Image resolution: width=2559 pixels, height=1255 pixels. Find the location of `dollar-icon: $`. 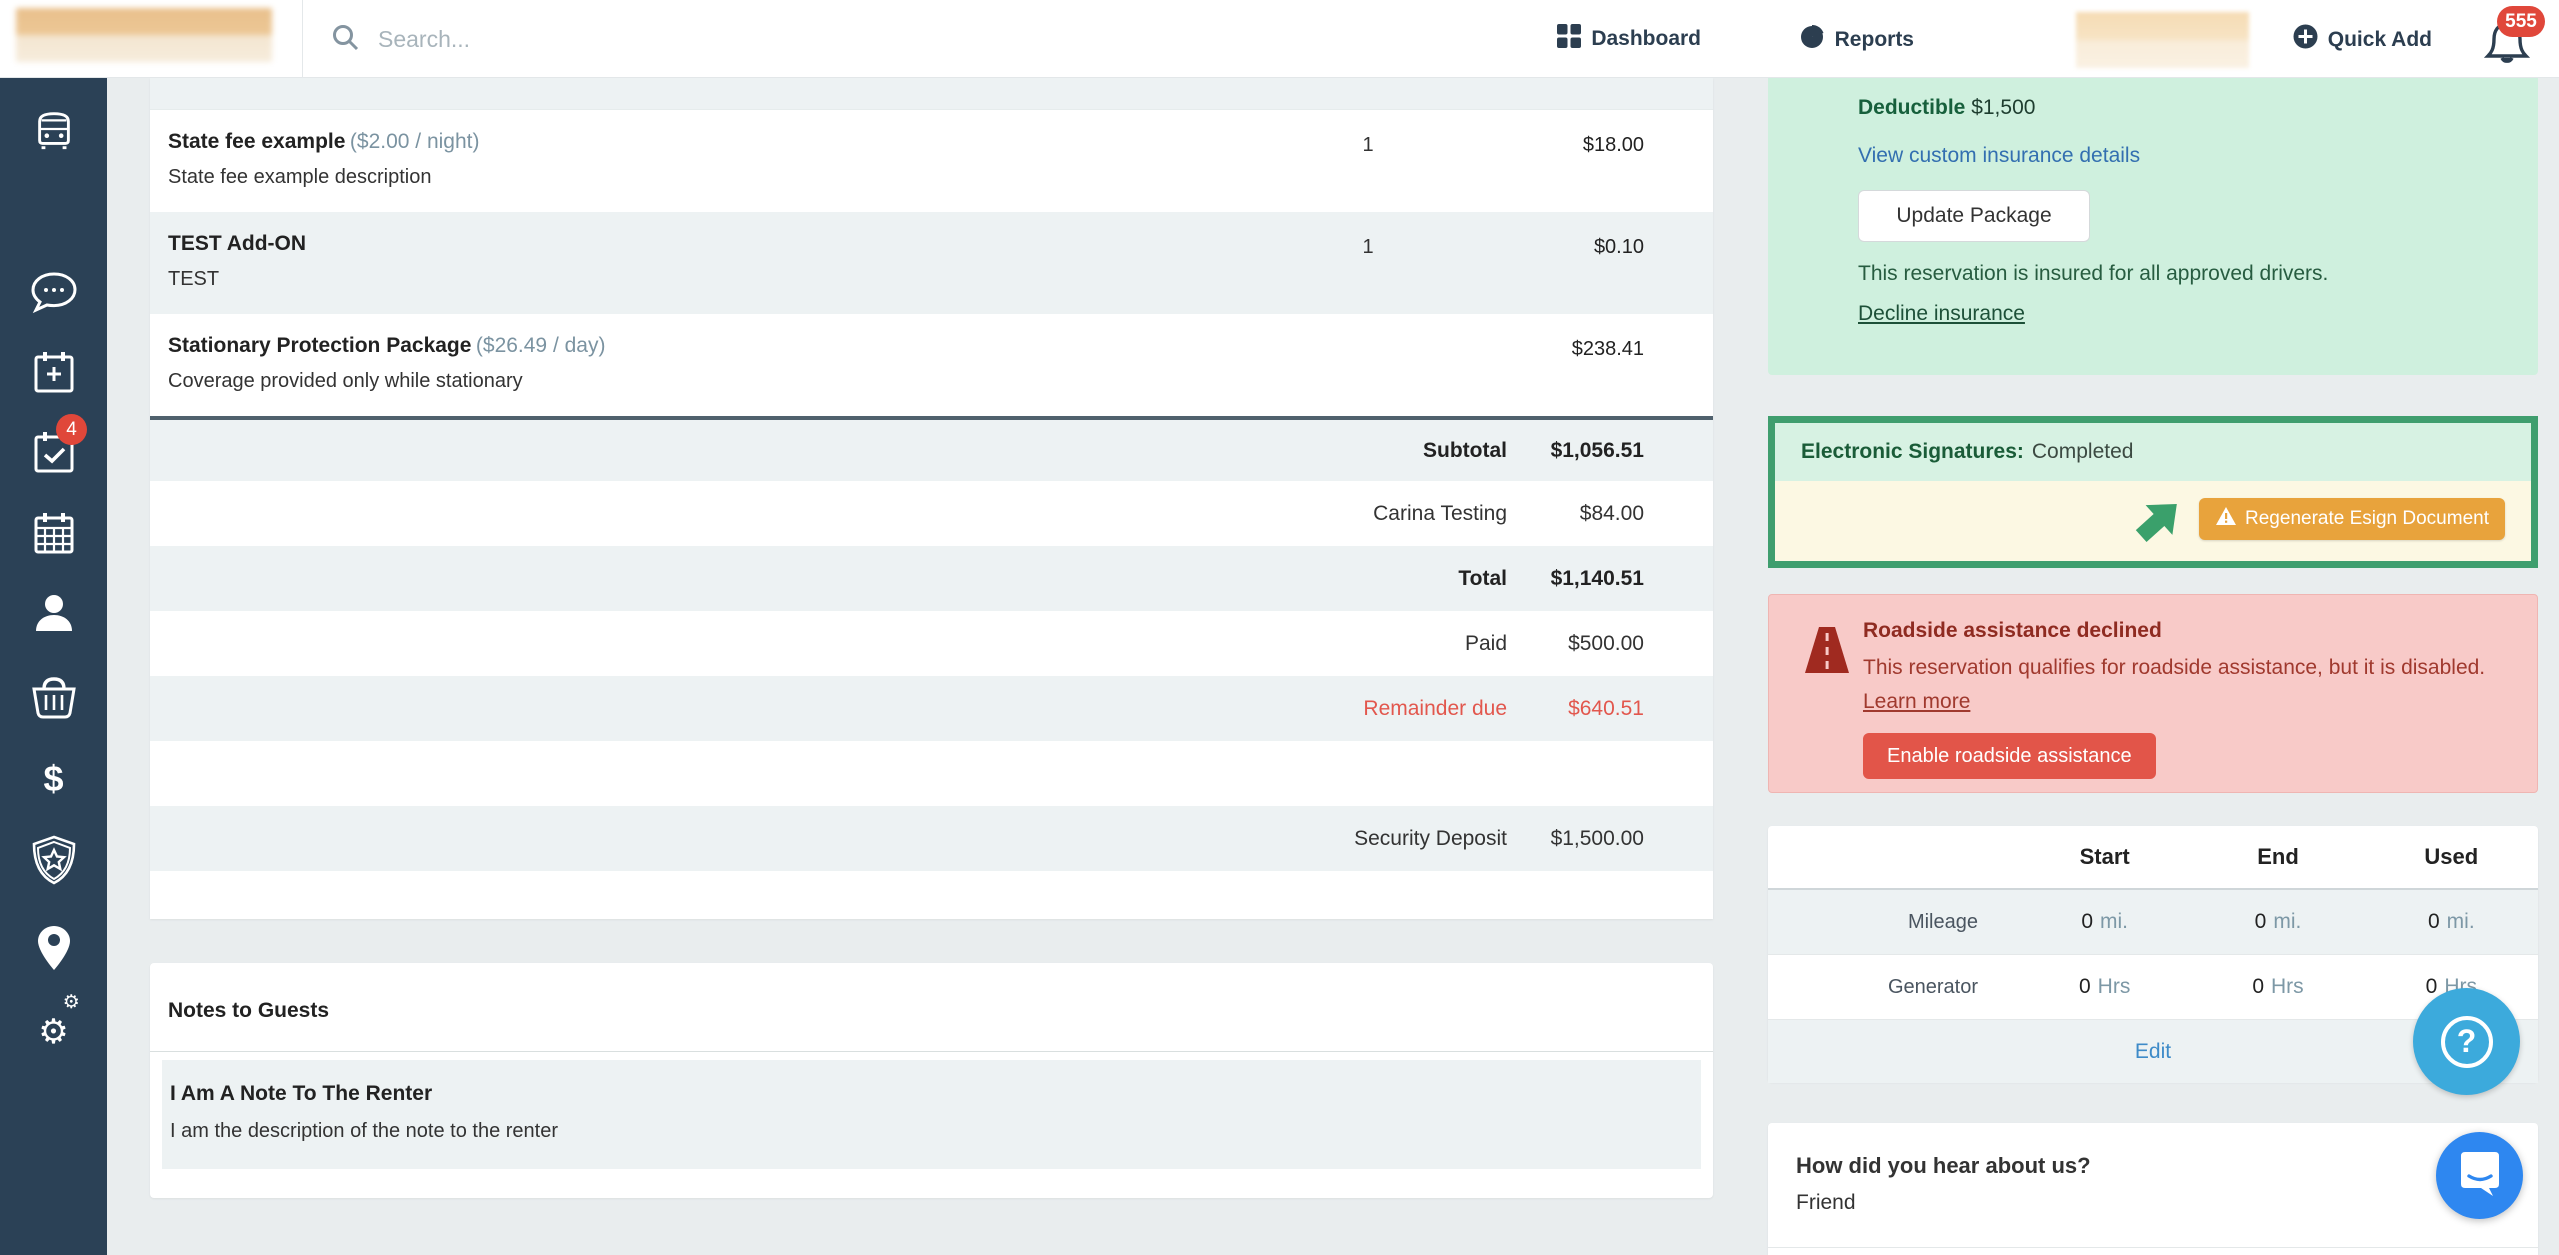

dollar-icon: $ is located at coordinates (53, 778).